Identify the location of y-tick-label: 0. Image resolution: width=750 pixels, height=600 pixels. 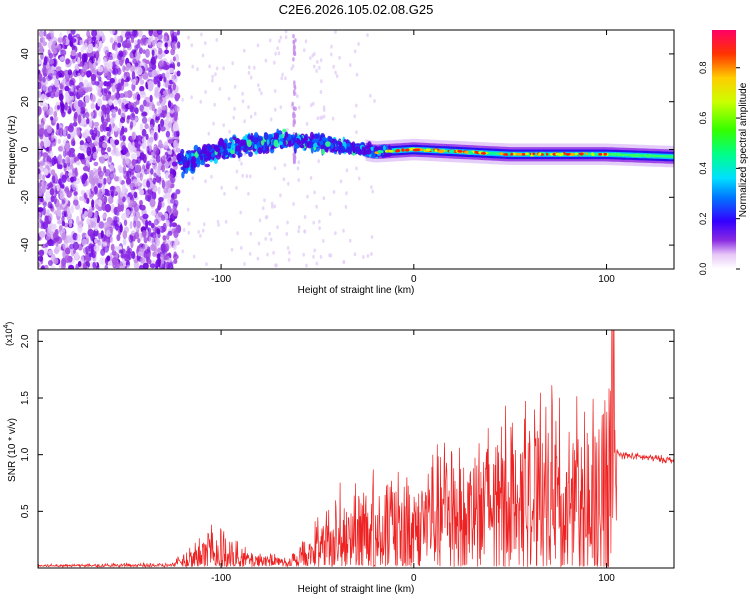
(25, 149).